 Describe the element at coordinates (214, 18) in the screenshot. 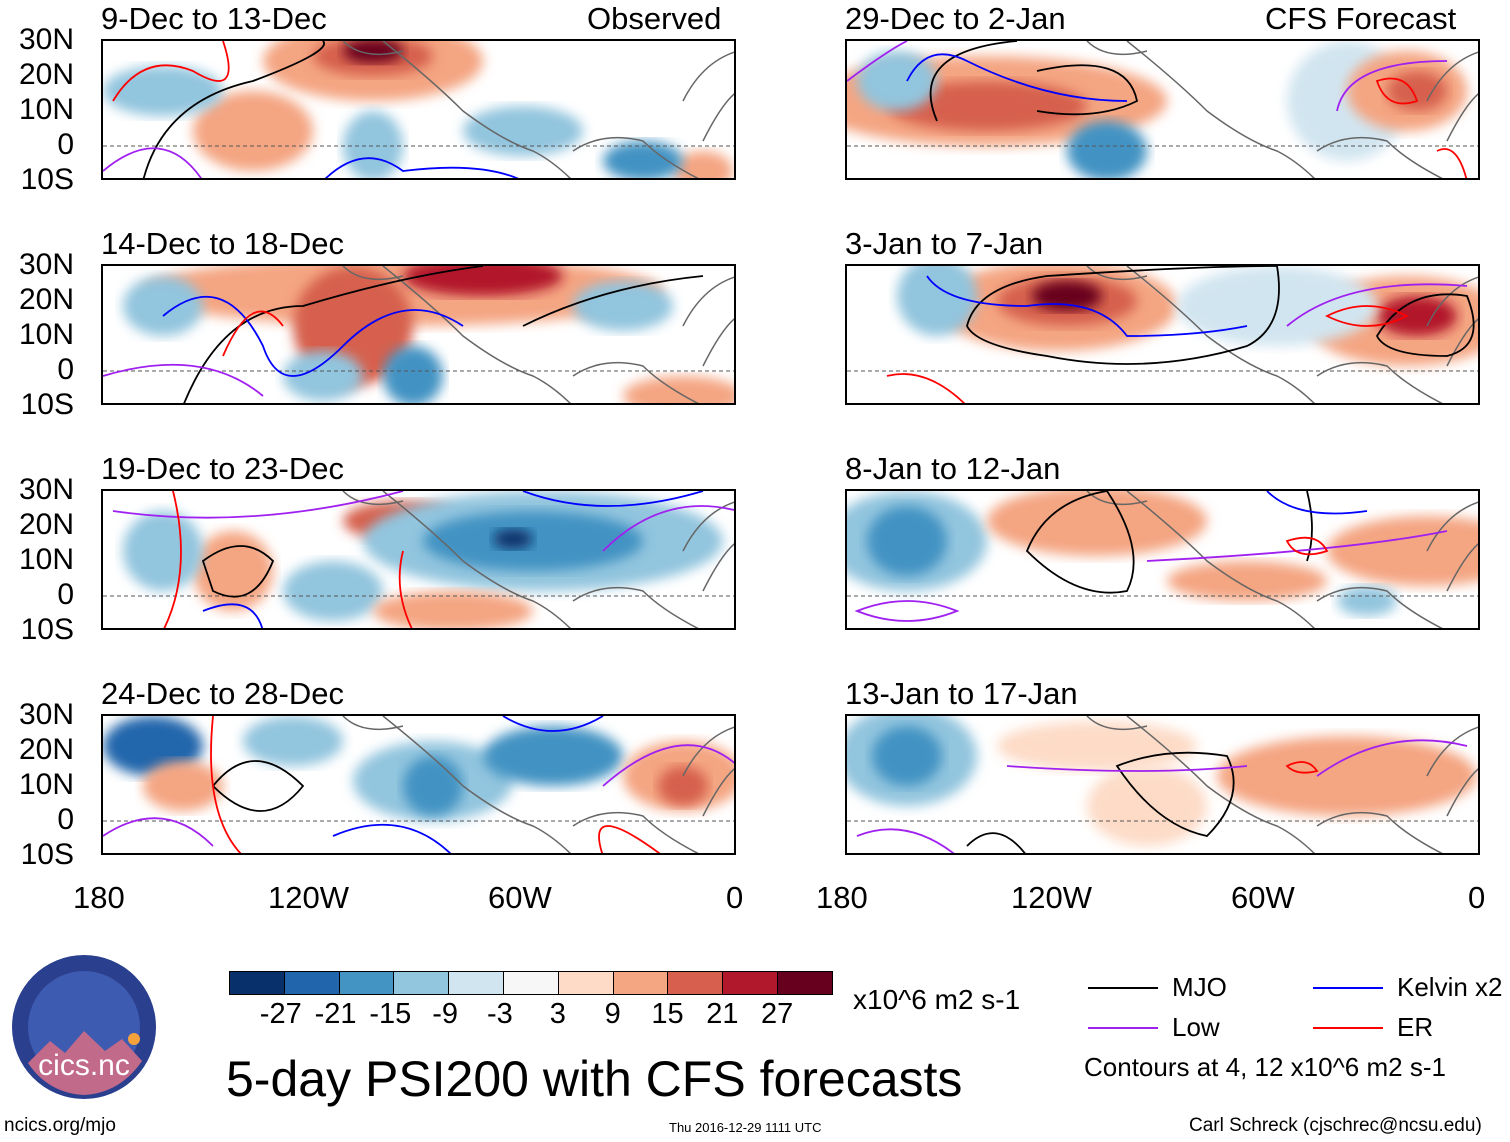

I see `panel-title: 9-Dec to 13-Dec` at that location.